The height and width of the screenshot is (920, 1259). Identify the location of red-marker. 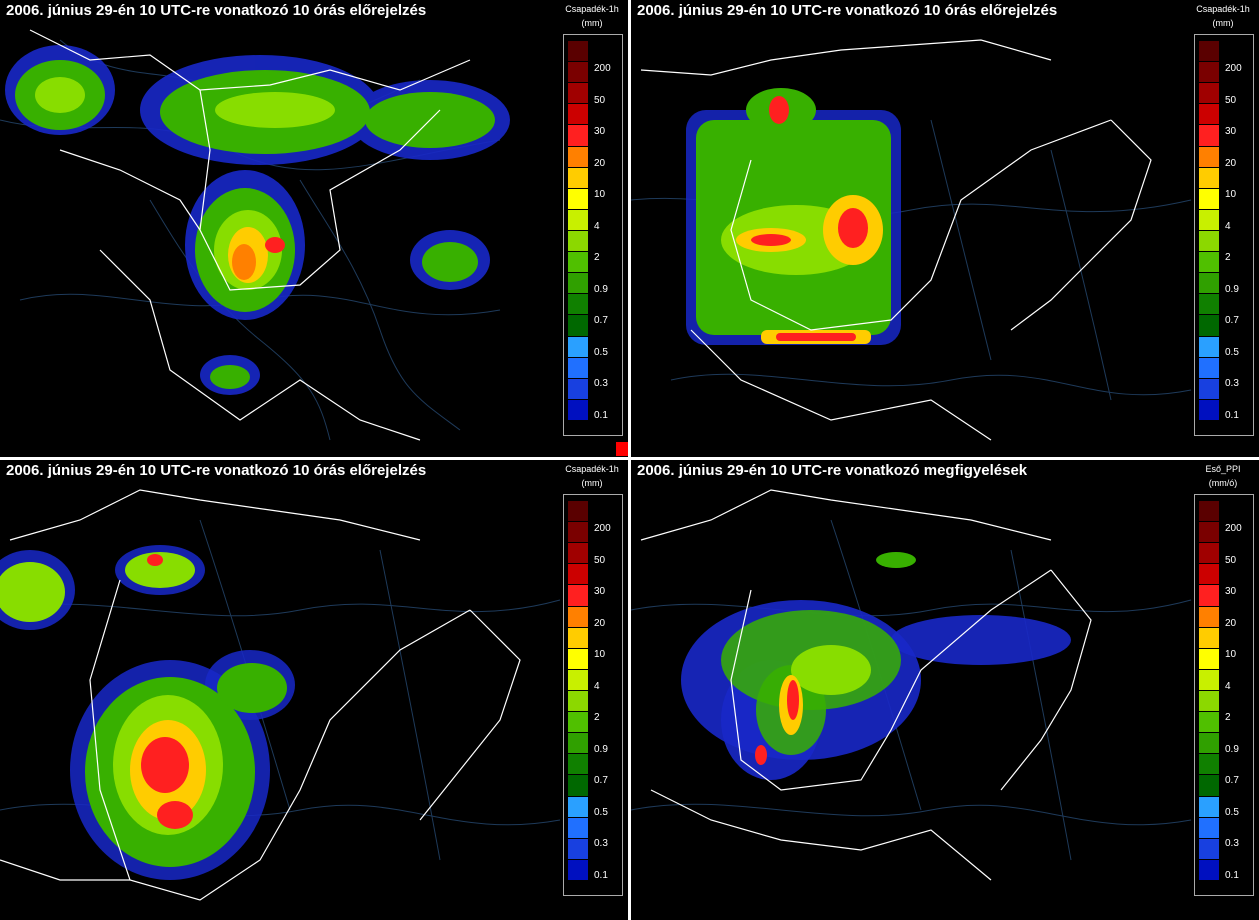
(622, 449).